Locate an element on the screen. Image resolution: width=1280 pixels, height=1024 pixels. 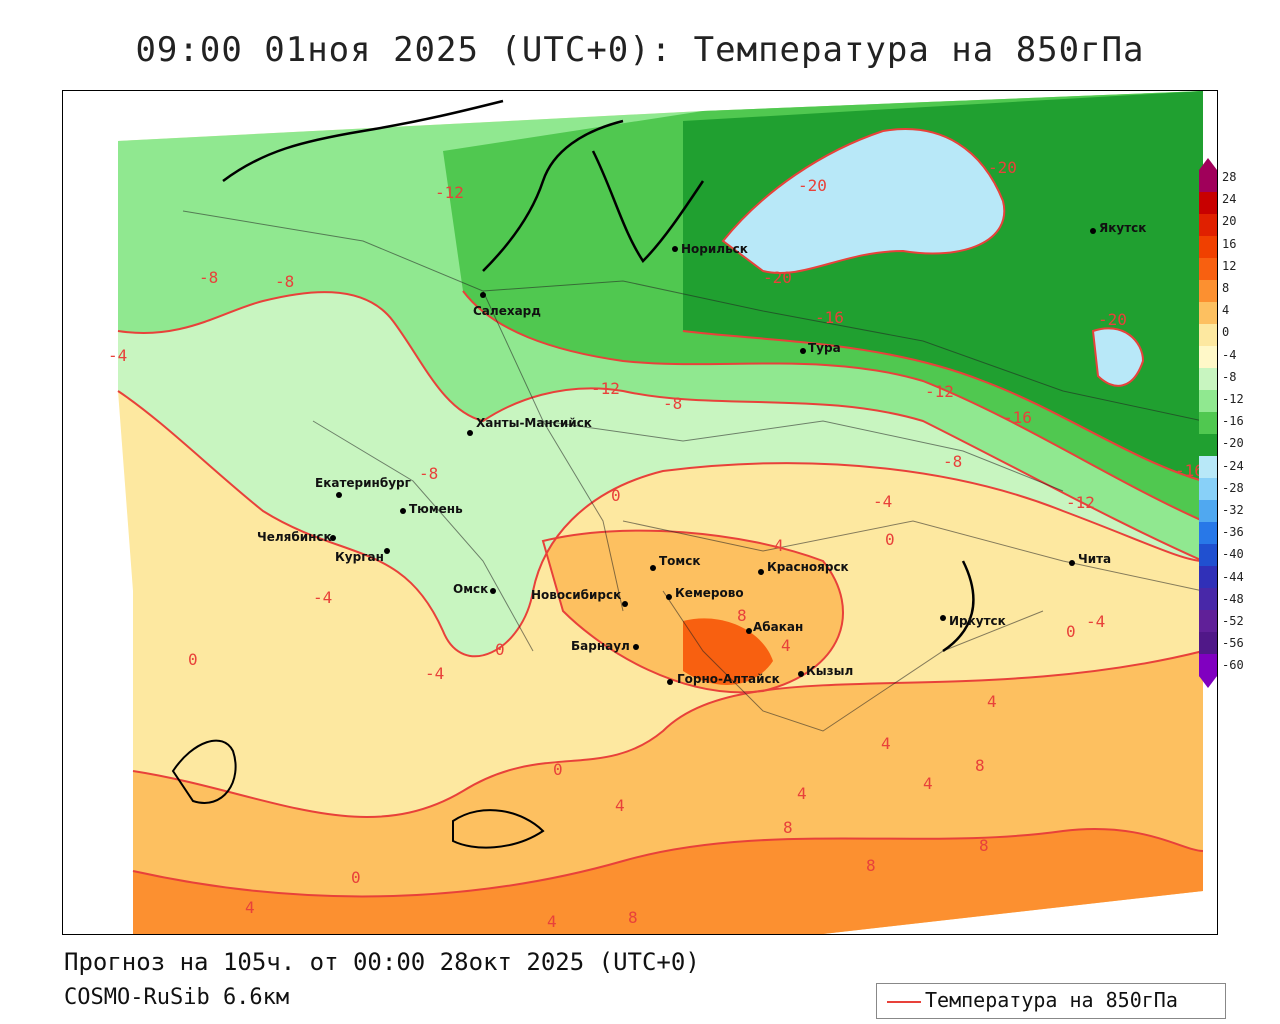
city-label: Курган is located at coordinates (359, 557).